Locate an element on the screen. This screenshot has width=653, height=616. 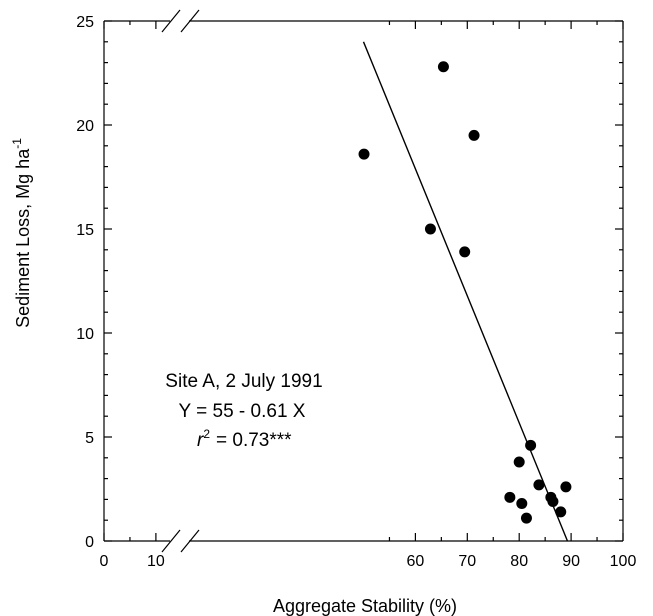
annotation-r-symbol: r is located at coordinates (200, 440).